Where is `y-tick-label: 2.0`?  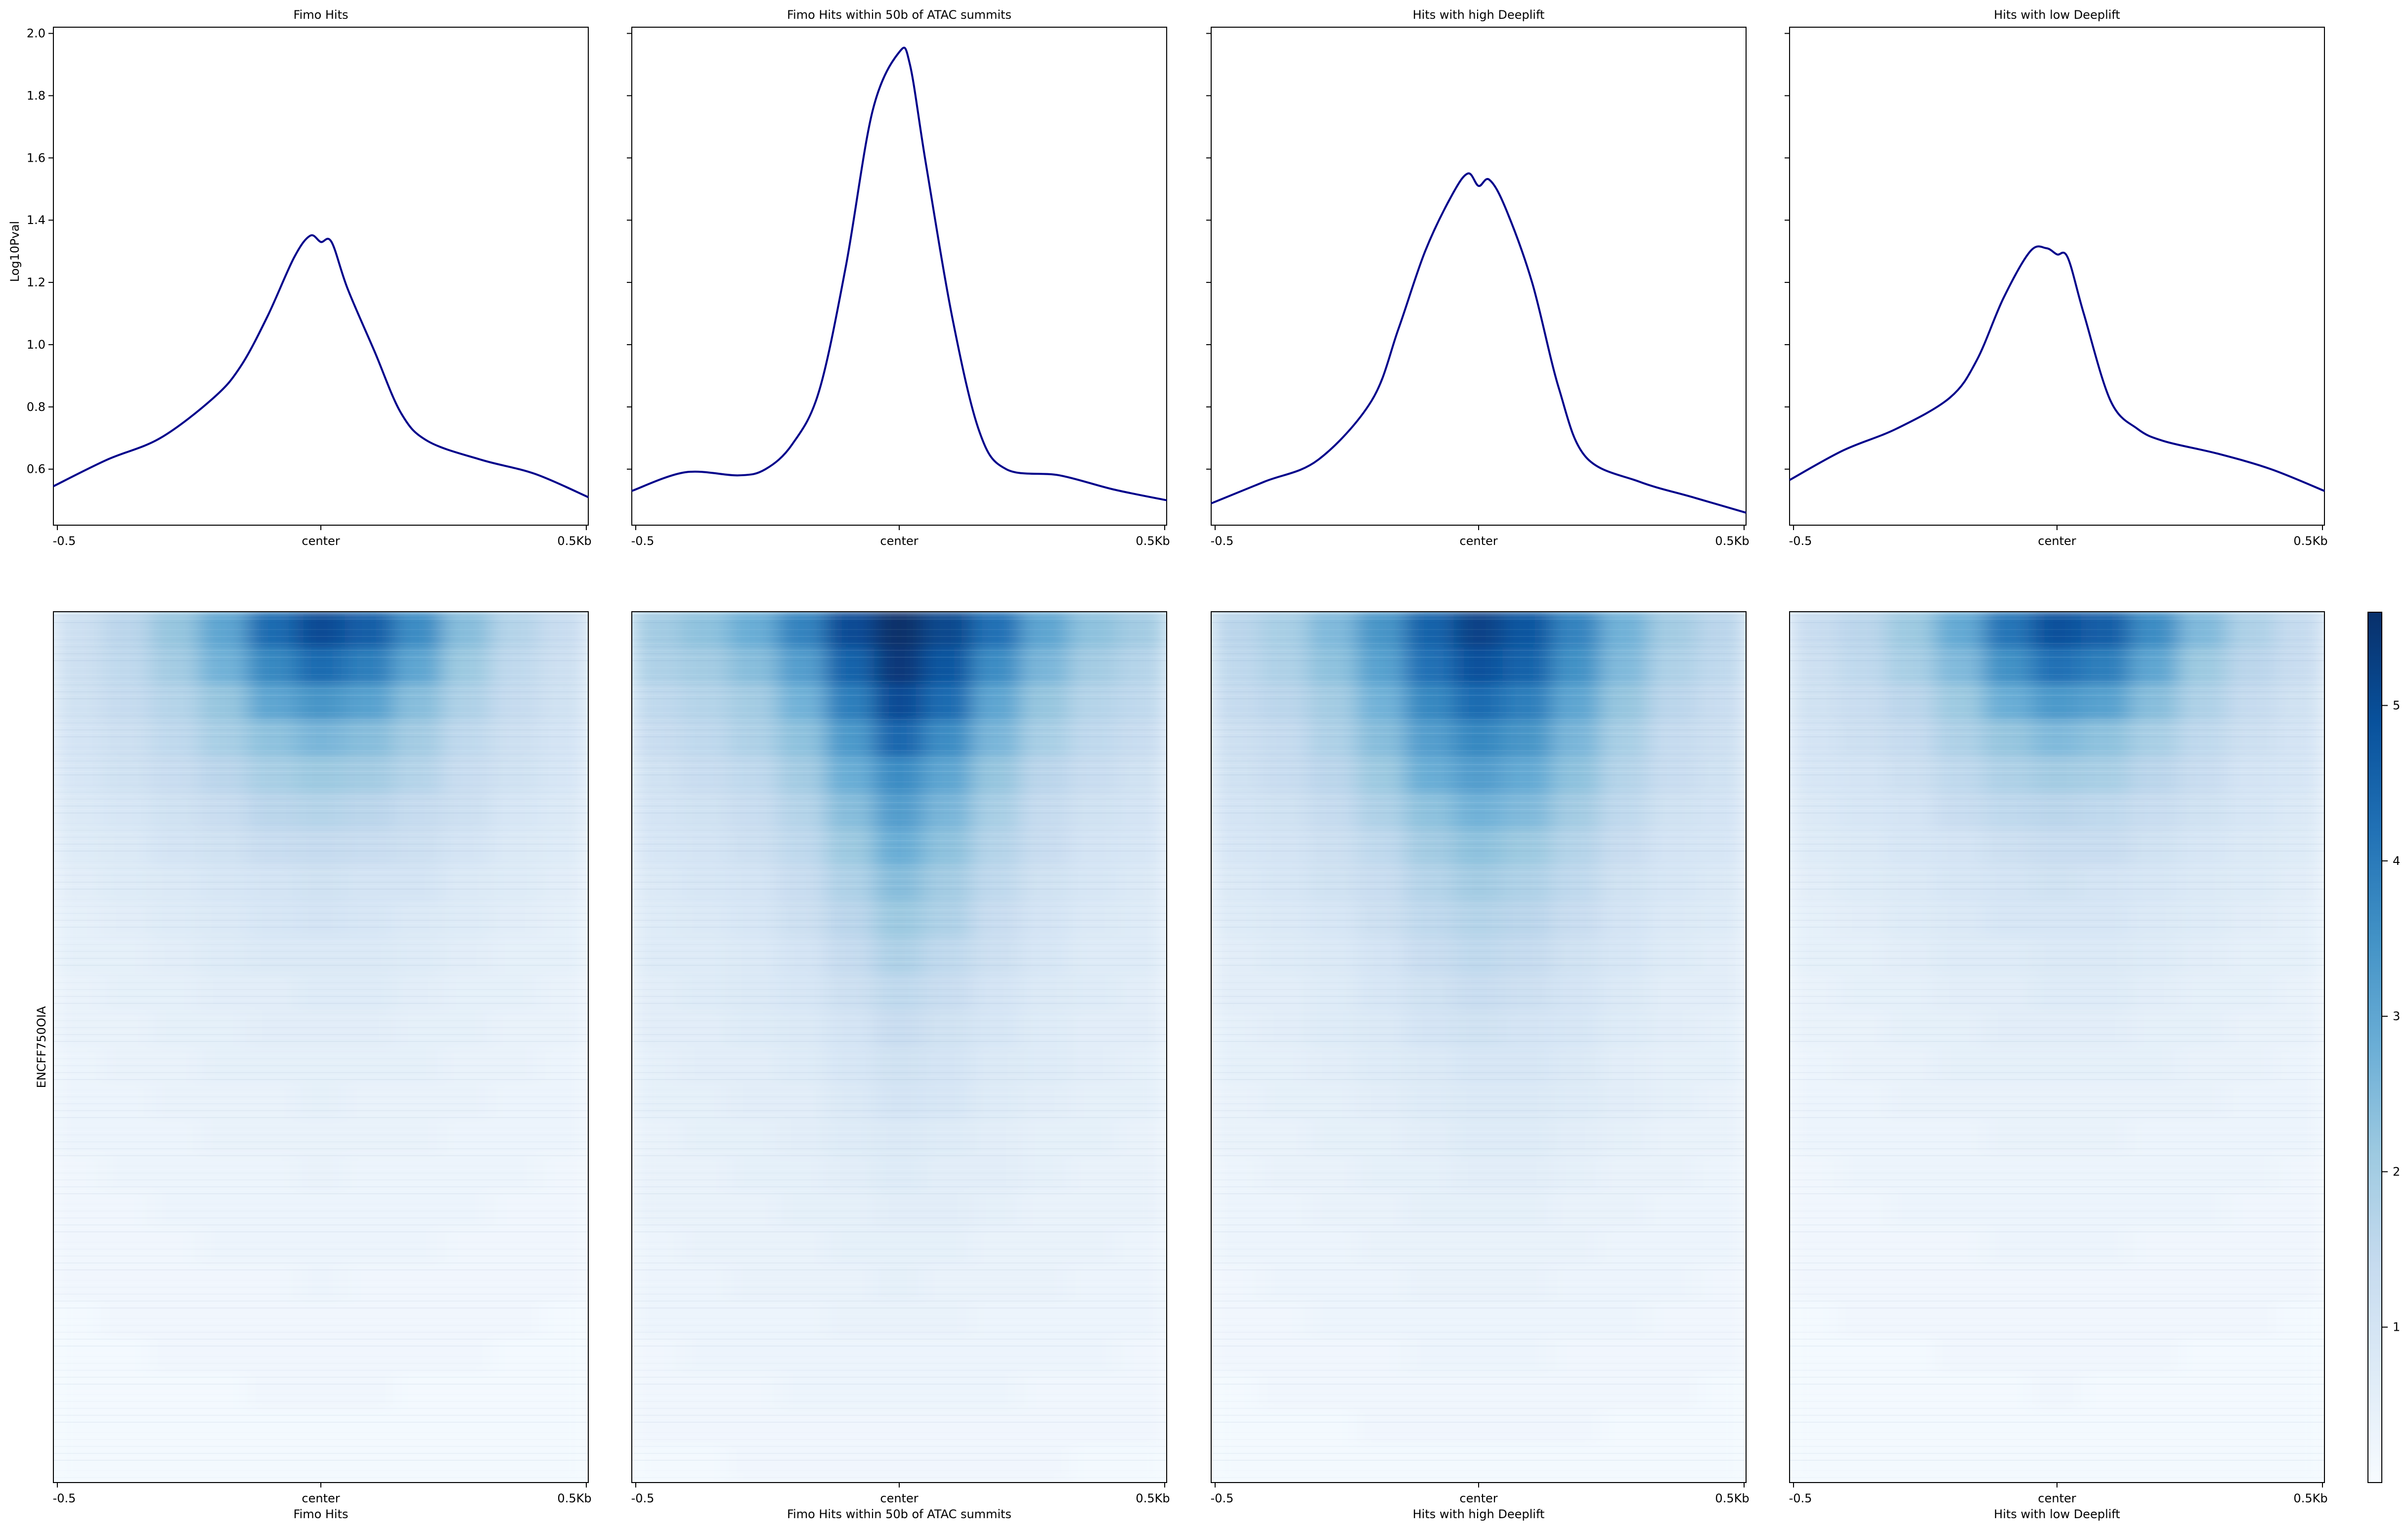 y-tick-label: 2.0 is located at coordinates (36, 34).